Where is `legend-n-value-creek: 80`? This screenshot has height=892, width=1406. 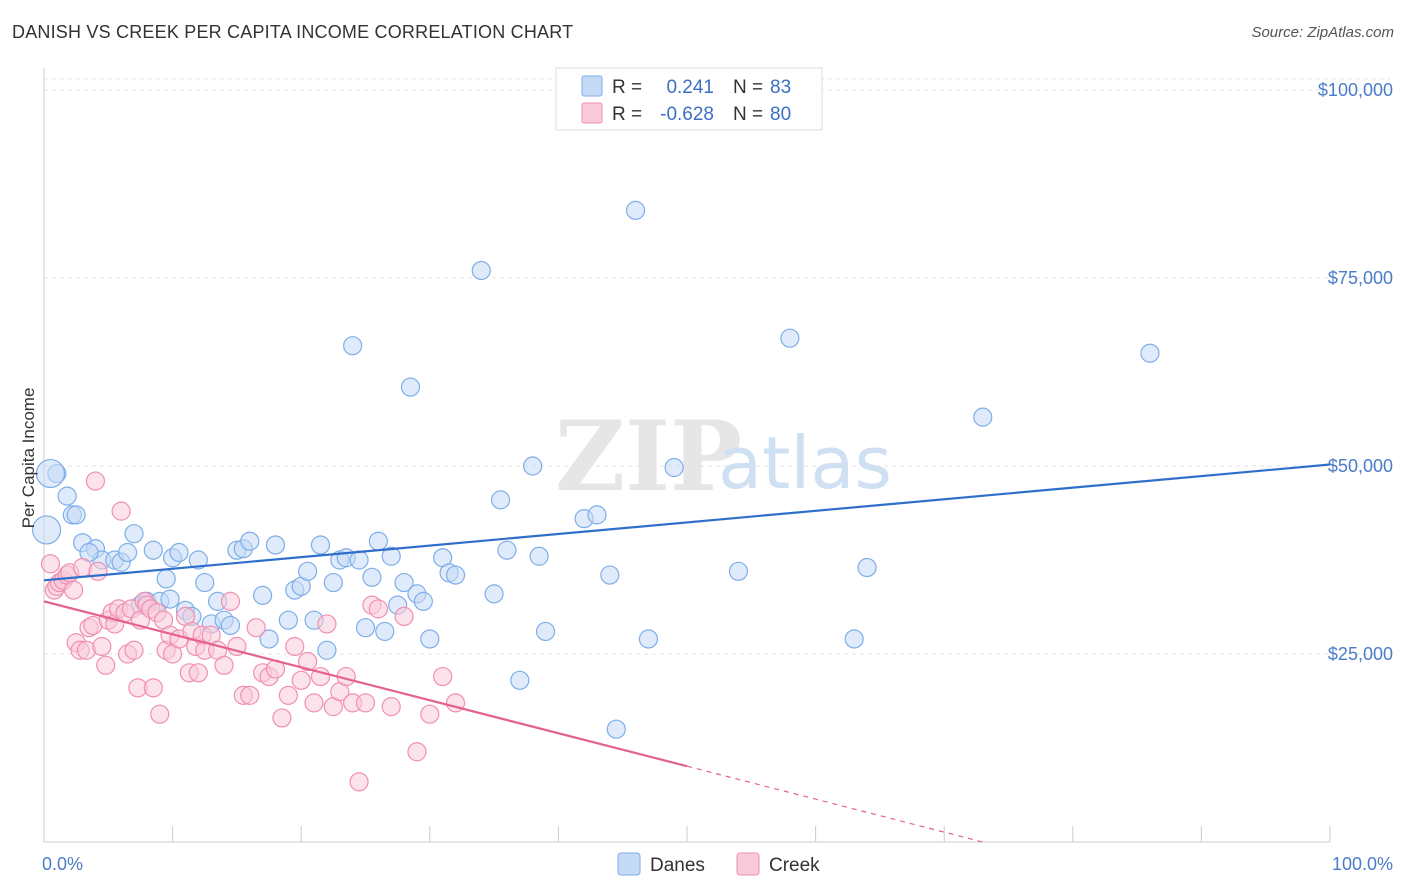 legend-n-value-creek: 80 is located at coordinates (780, 114).